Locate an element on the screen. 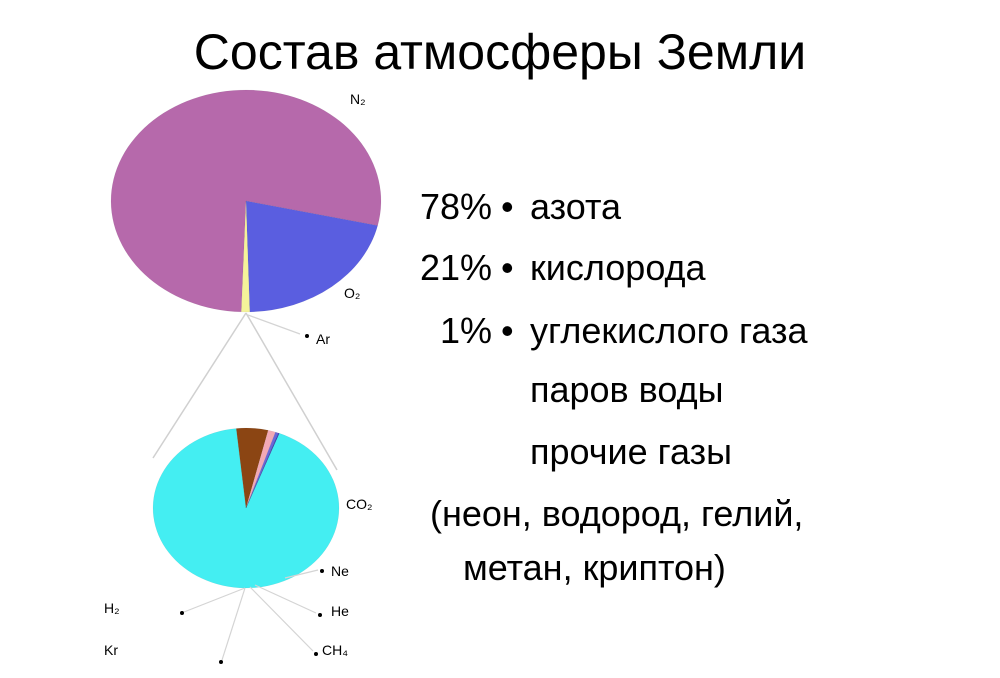  pie1-slice-ar is located at coordinates (246, 256).